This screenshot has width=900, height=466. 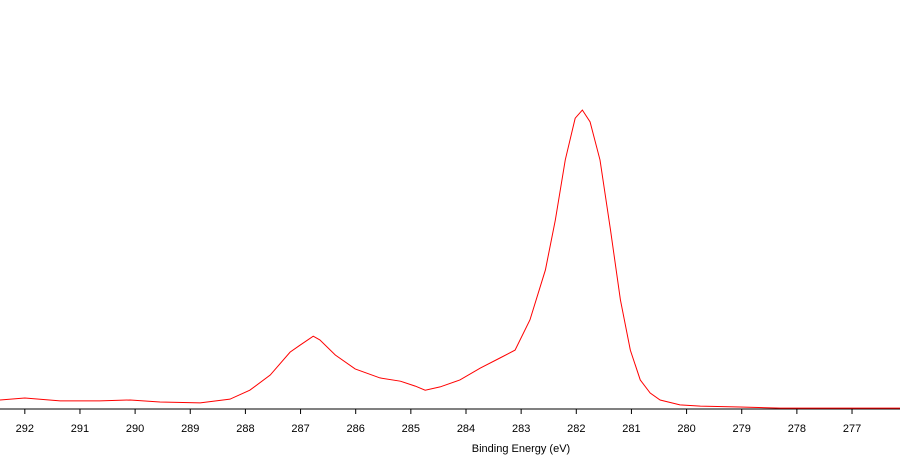 I want to click on x-tick-label: 284, so click(x=466, y=429).